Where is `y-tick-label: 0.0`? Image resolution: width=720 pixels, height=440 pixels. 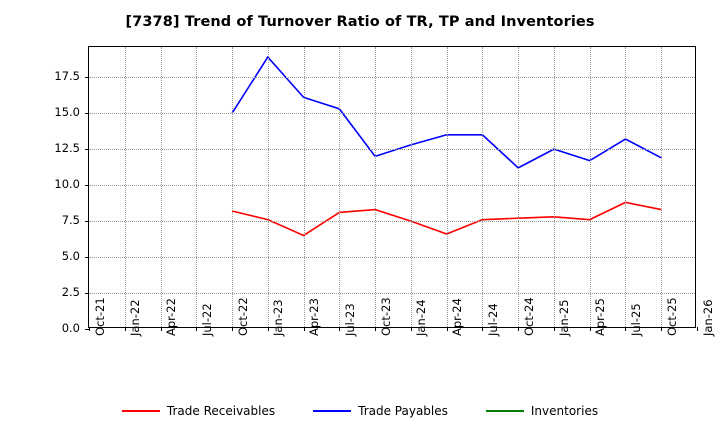 y-tick-label: 0.0 is located at coordinates (70, 328).